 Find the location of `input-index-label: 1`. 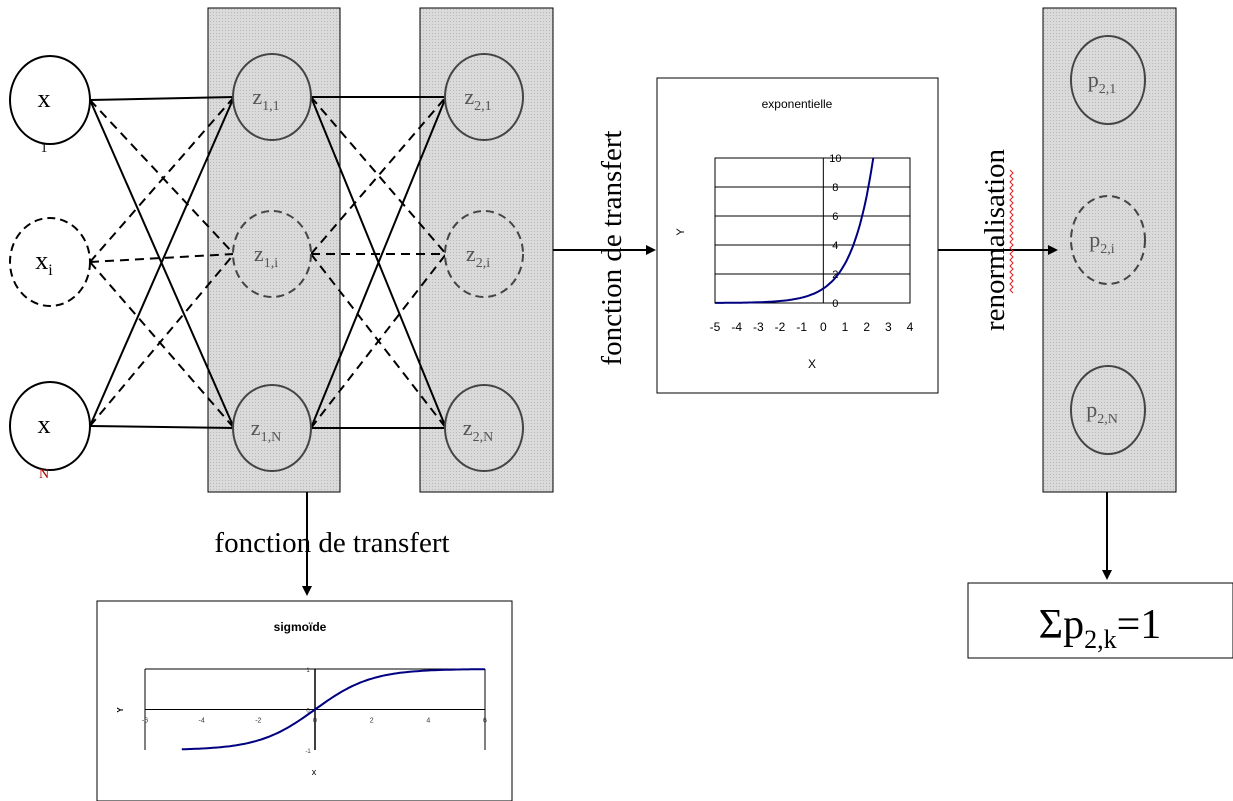

input-index-label: 1 is located at coordinates (44, 148).